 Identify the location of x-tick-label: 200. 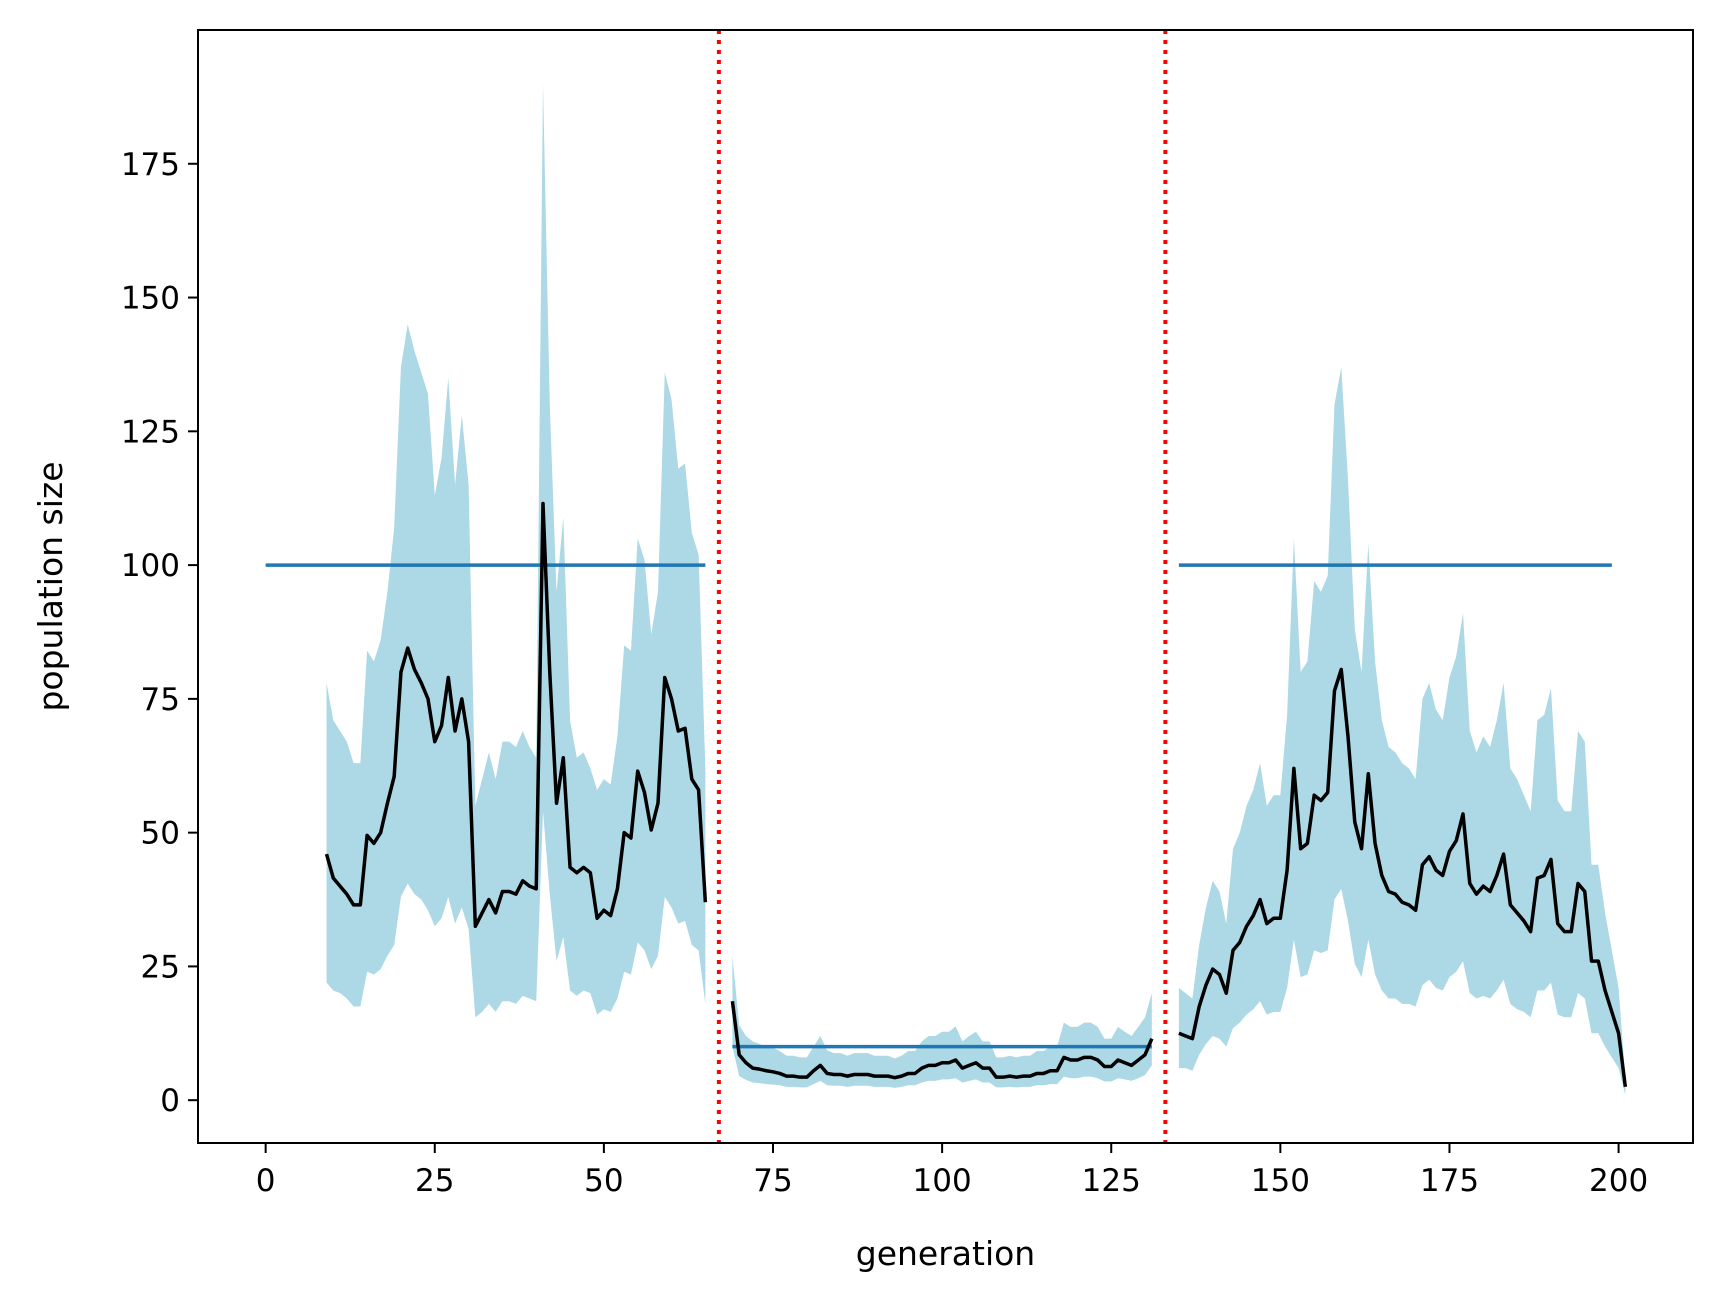
(1618, 1181).